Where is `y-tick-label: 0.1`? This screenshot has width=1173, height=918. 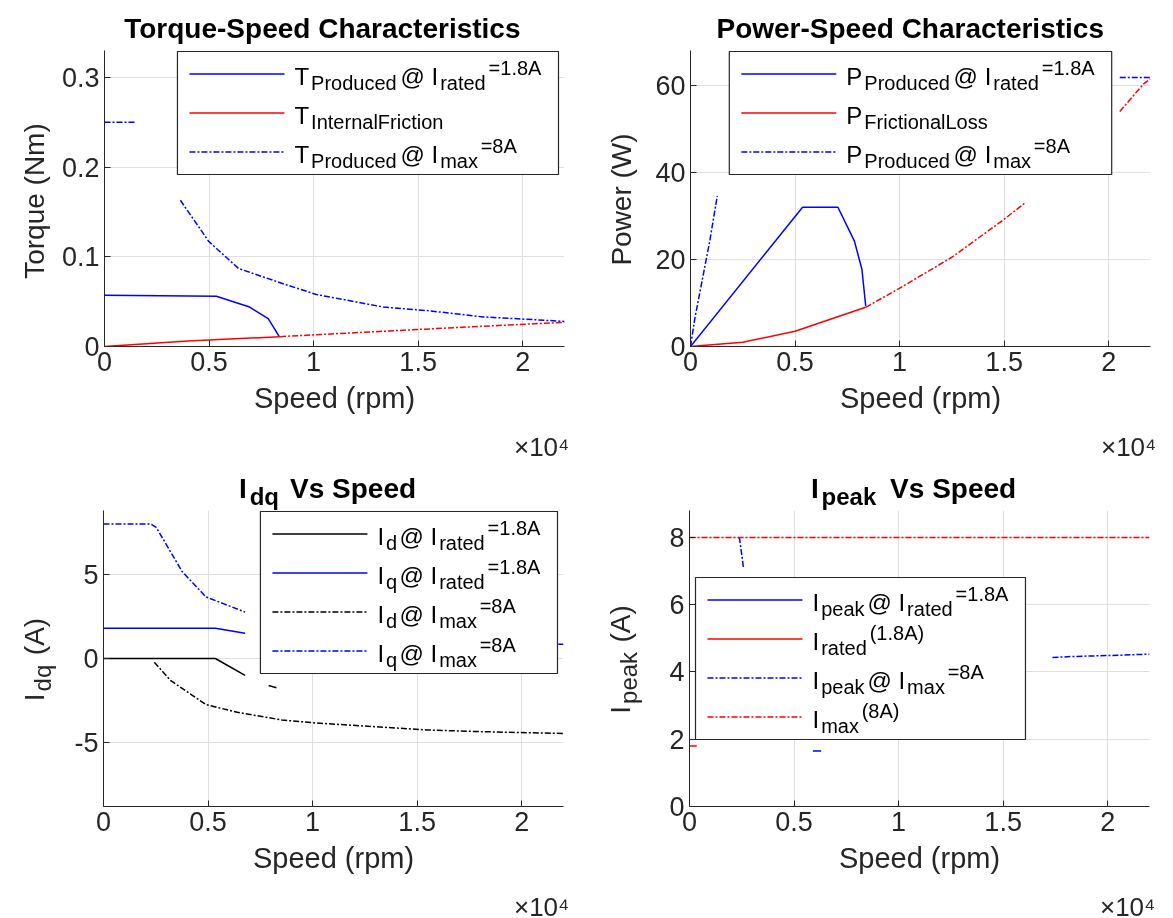
y-tick-label: 0.1 is located at coordinates (80, 257).